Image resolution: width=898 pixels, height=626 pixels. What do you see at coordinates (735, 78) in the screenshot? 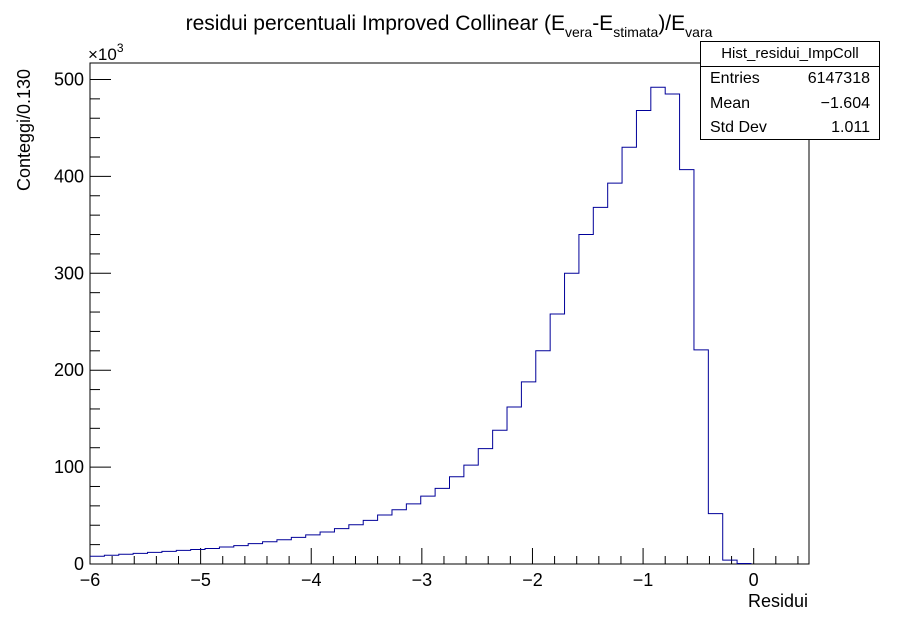
I see `stats-label: Entries` at bounding box center [735, 78].